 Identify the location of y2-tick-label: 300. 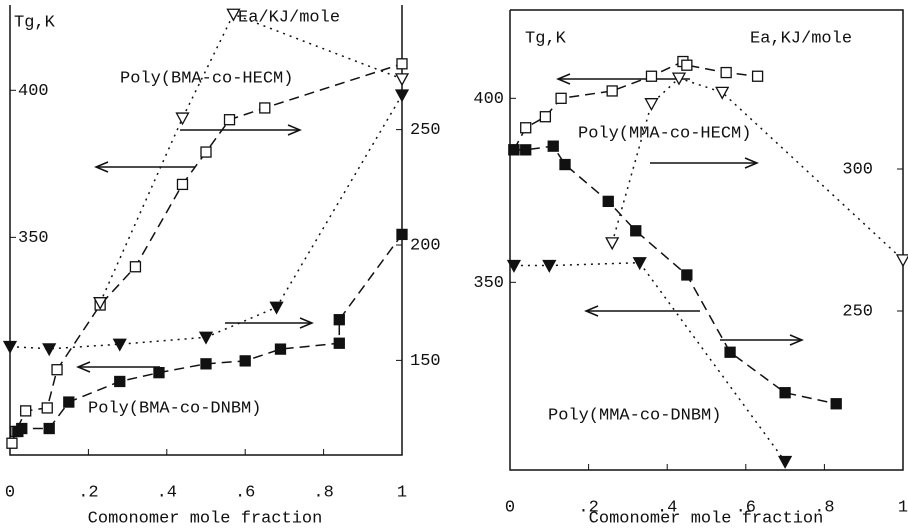
(857, 169).